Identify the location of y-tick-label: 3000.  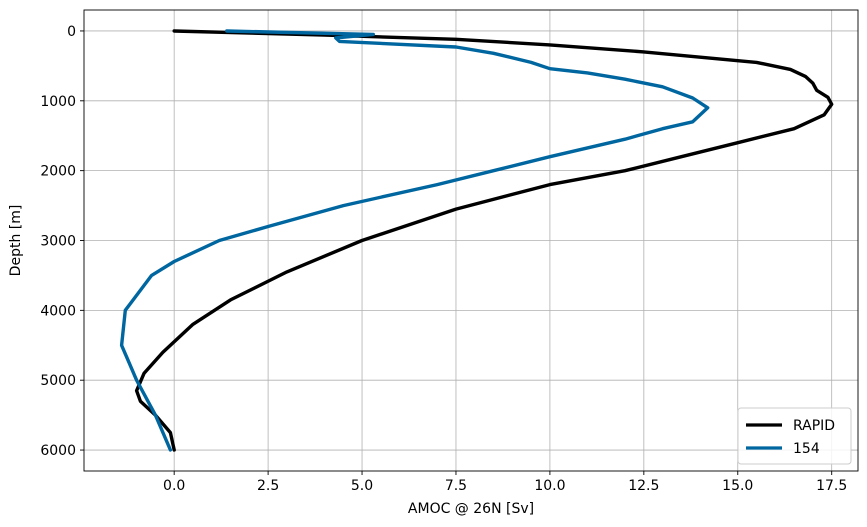
(58, 242).